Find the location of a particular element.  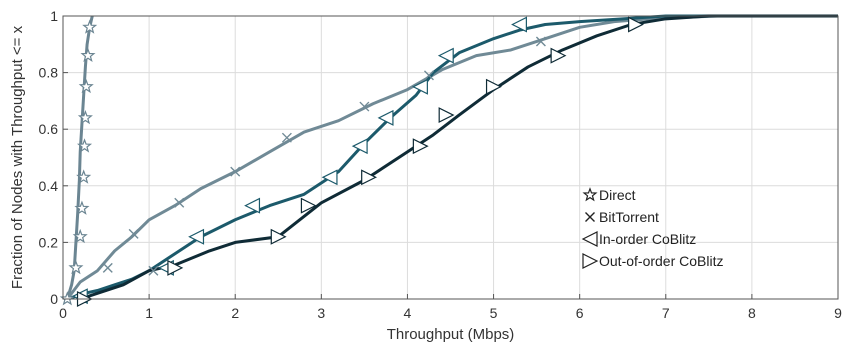

y-tick-label: 0 is located at coordinates (54, 299).